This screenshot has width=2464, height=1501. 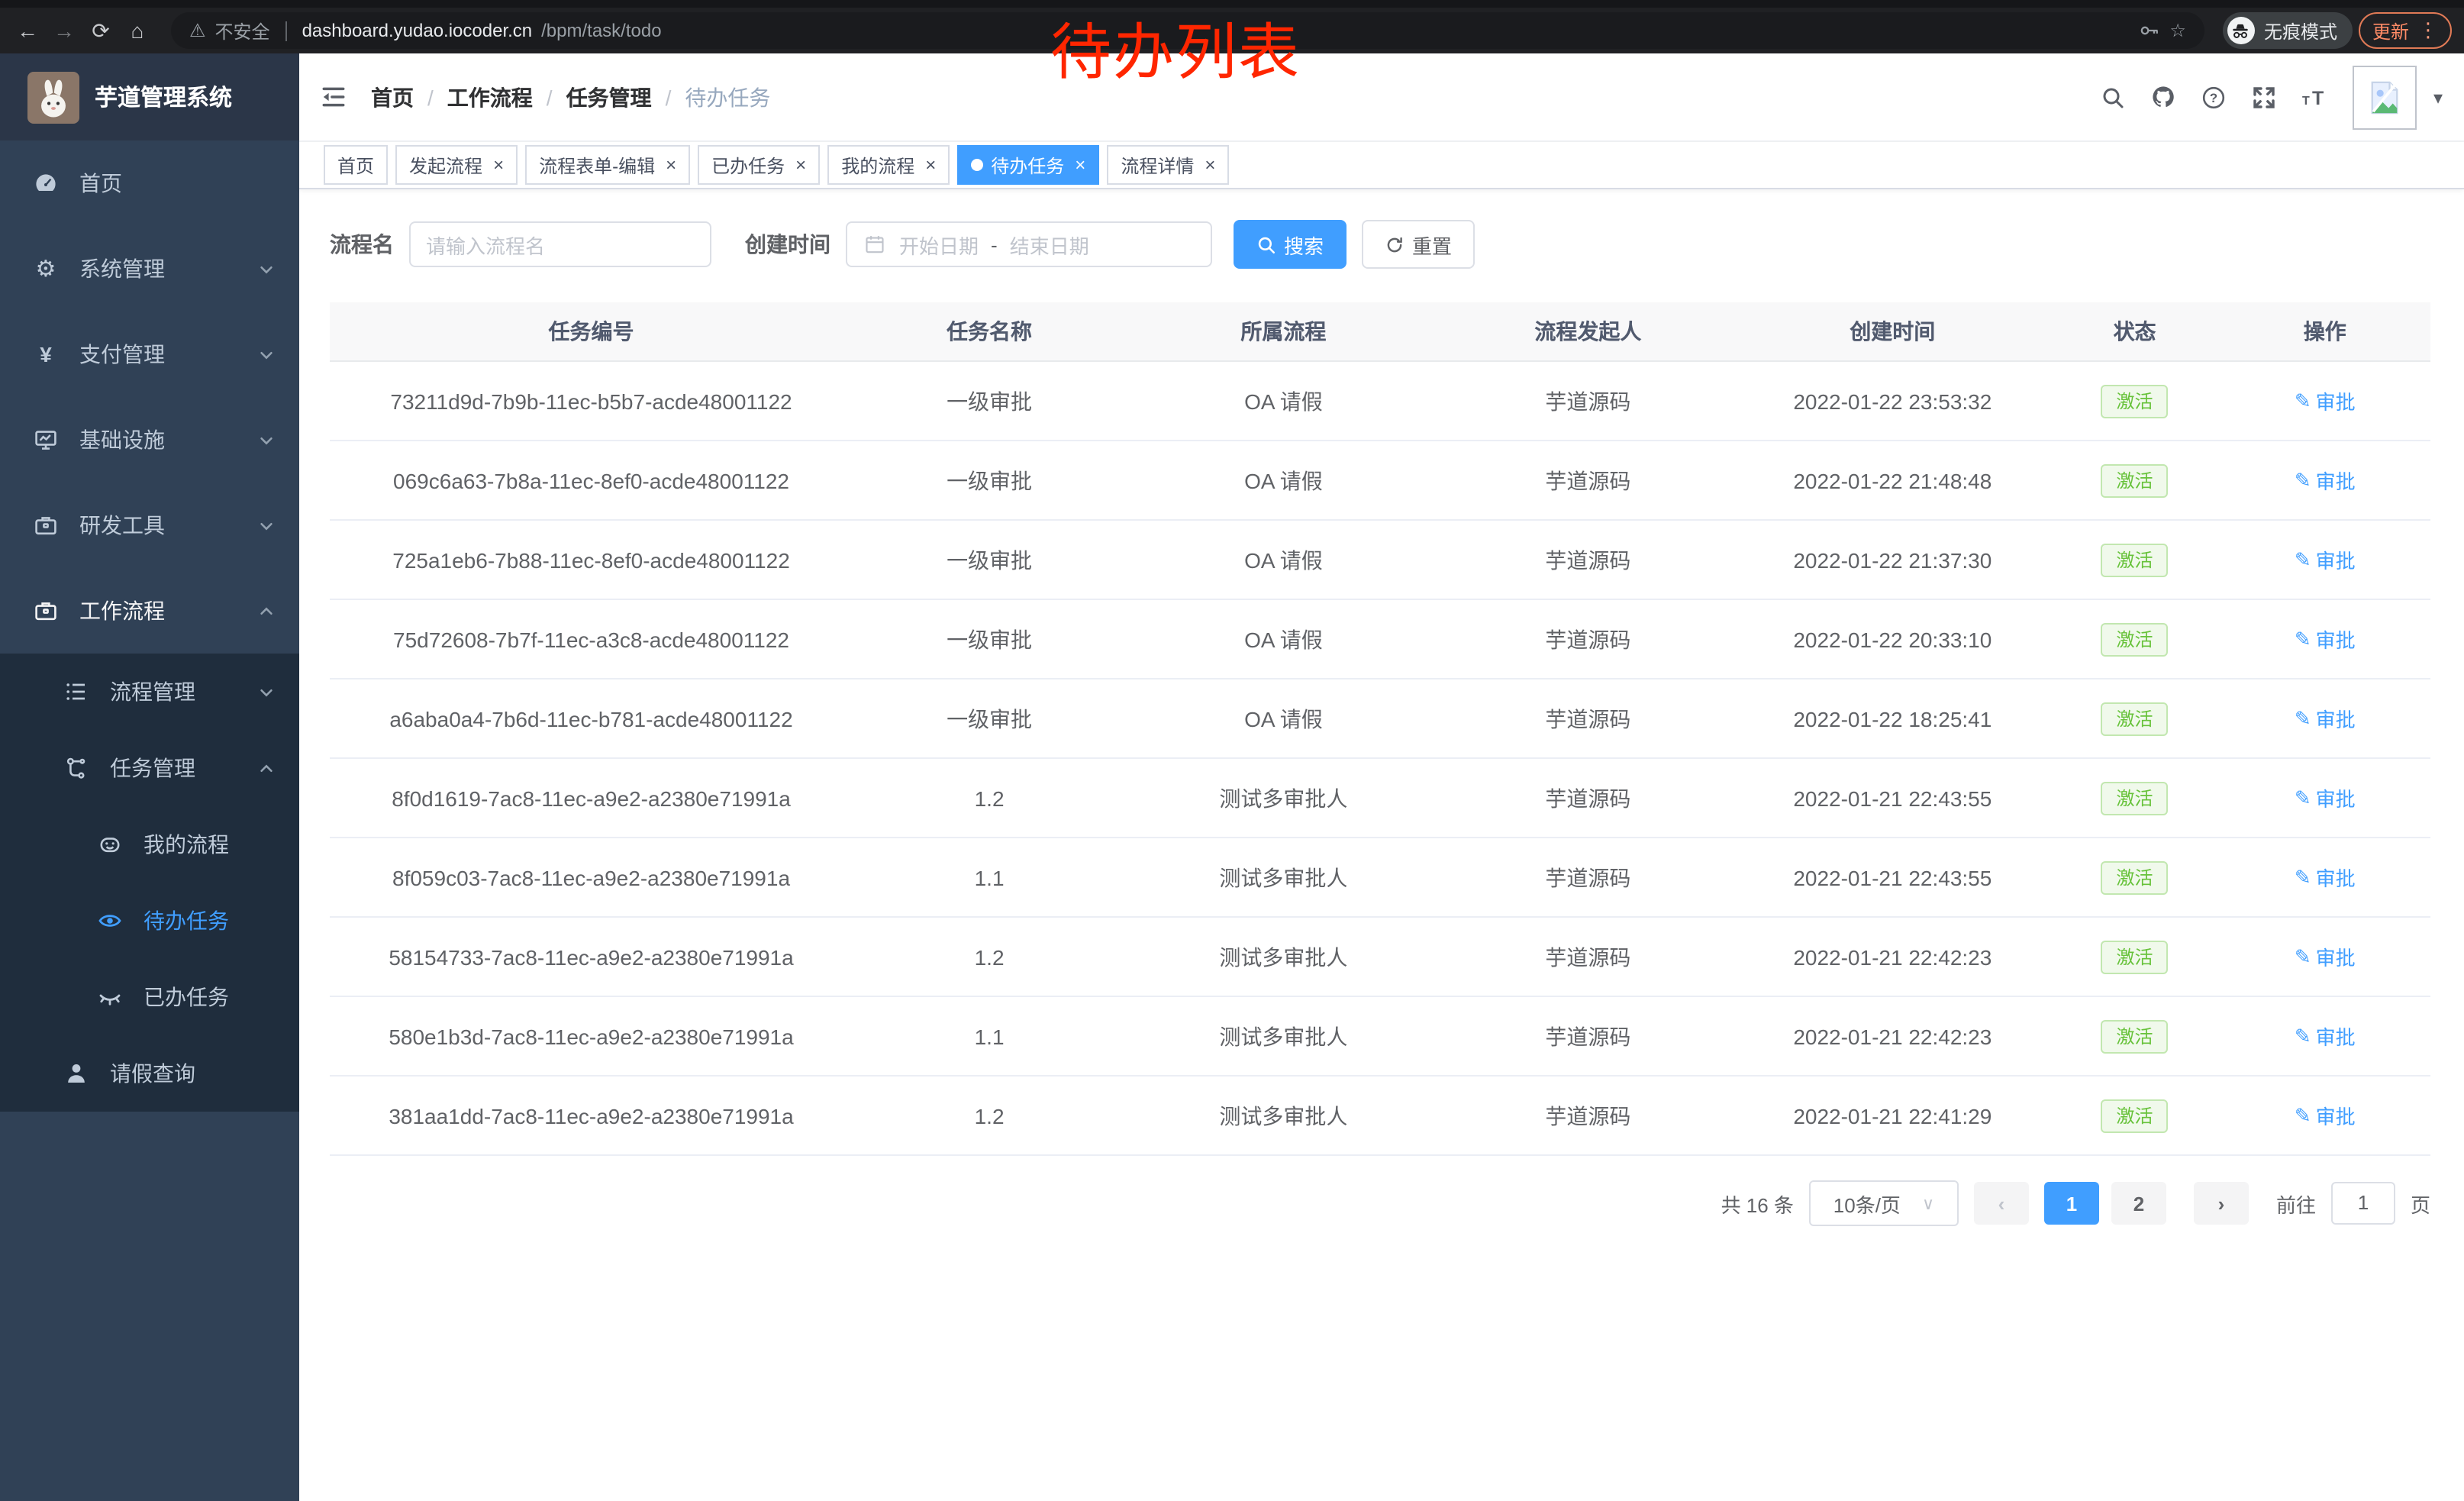 I want to click on tab-我的流程: 我的流程 ×, so click(x=888, y=165).